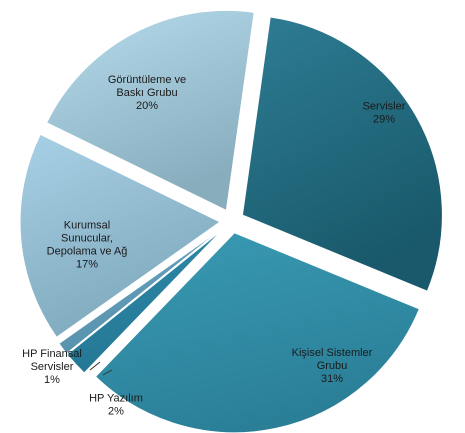 This screenshot has width=465, height=433. I want to click on slice-percent: 20%, so click(147, 106).